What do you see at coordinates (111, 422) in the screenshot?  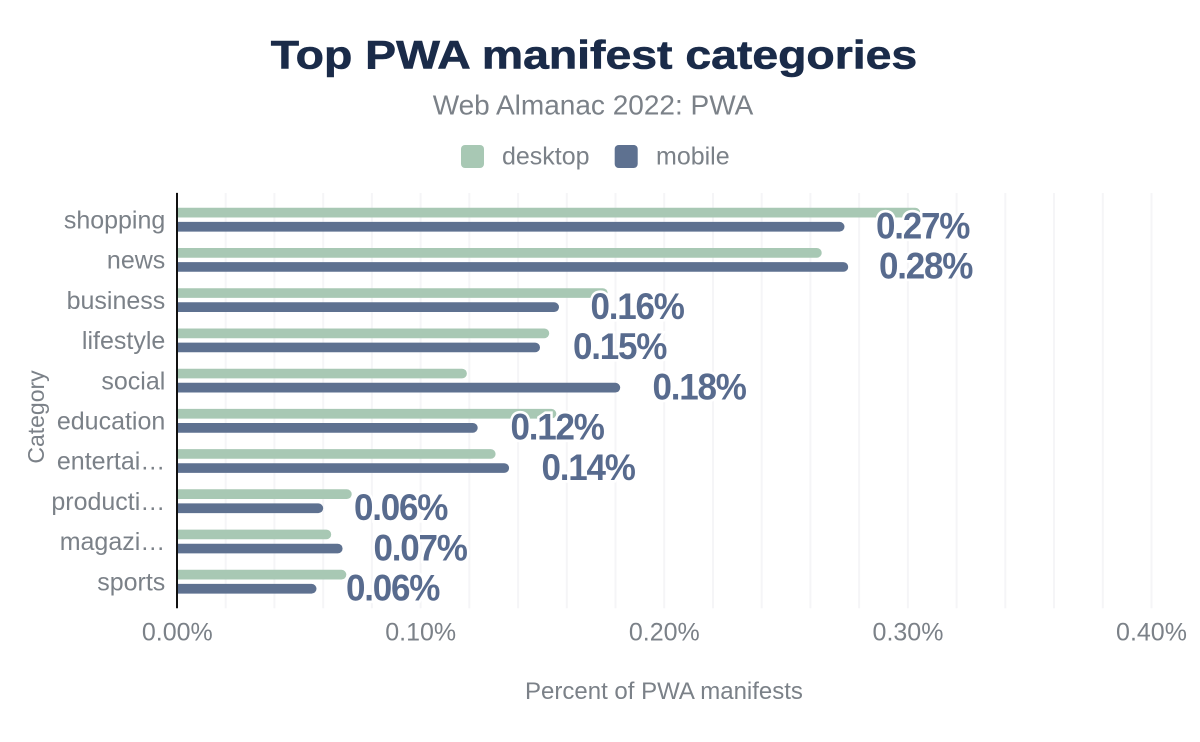 I see `svg-text: education` at bounding box center [111, 422].